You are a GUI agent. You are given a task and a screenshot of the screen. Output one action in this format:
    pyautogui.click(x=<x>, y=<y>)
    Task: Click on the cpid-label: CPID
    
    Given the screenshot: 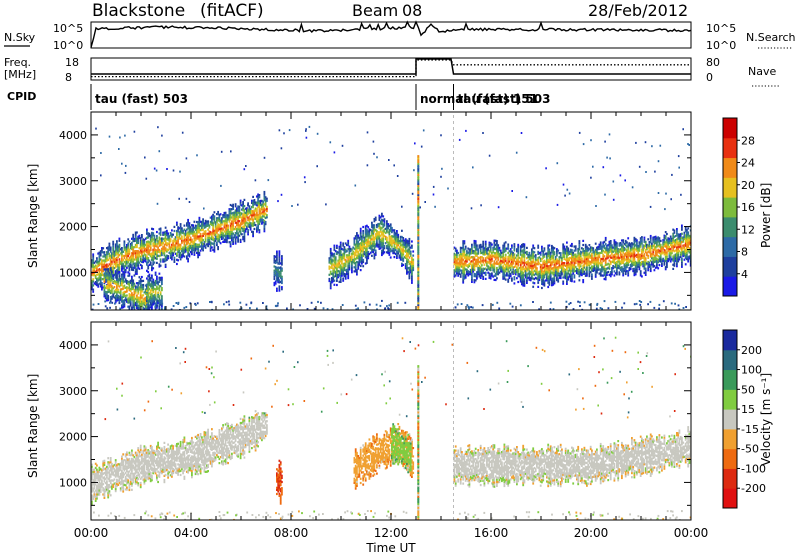 What is the action you would take?
    pyautogui.click(x=21, y=96)
    